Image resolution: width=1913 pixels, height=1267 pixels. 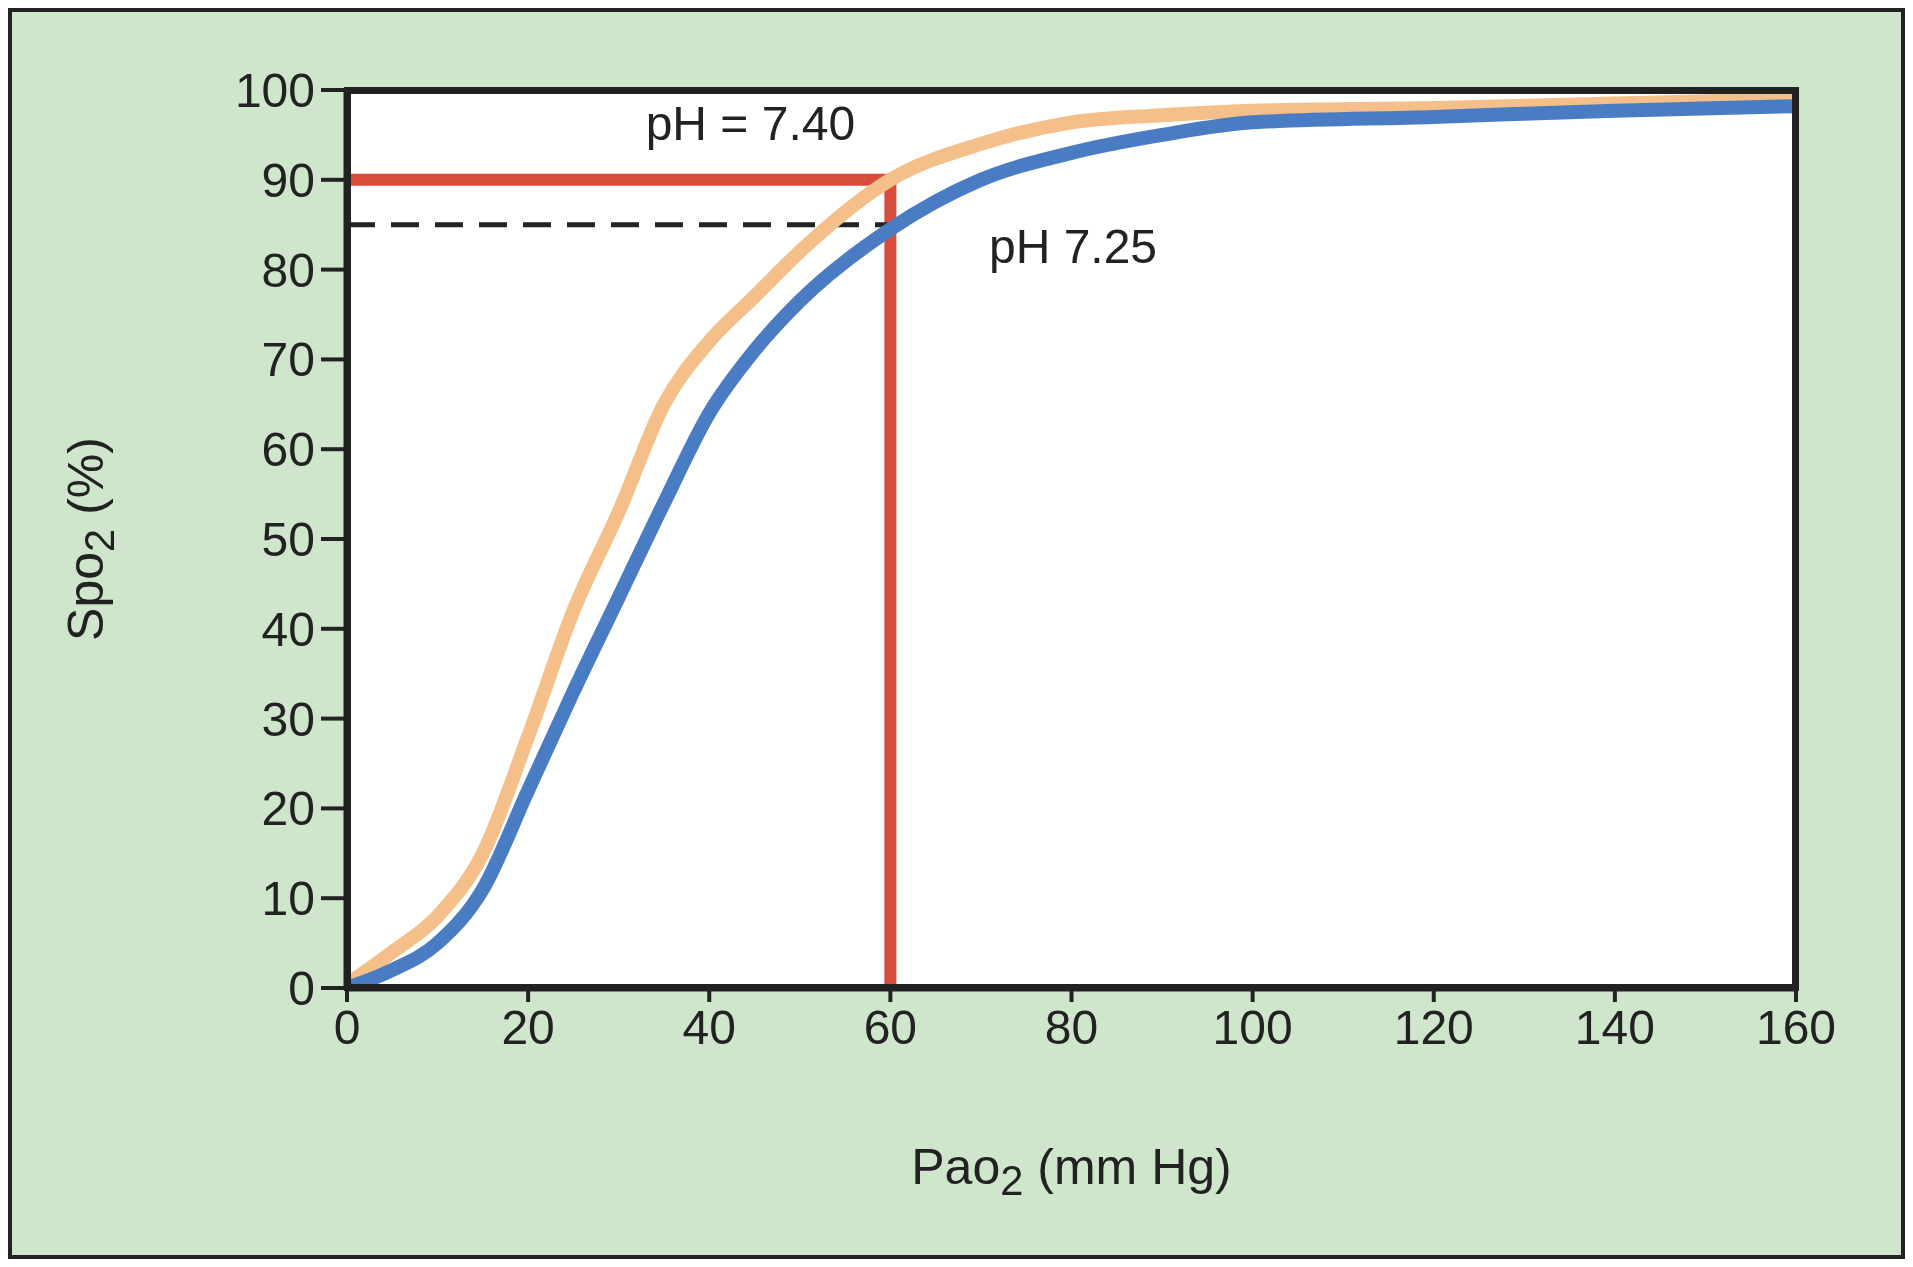 What do you see at coordinates (1073, 246) in the screenshot?
I see `series-label: pH 7.25` at bounding box center [1073, 246].